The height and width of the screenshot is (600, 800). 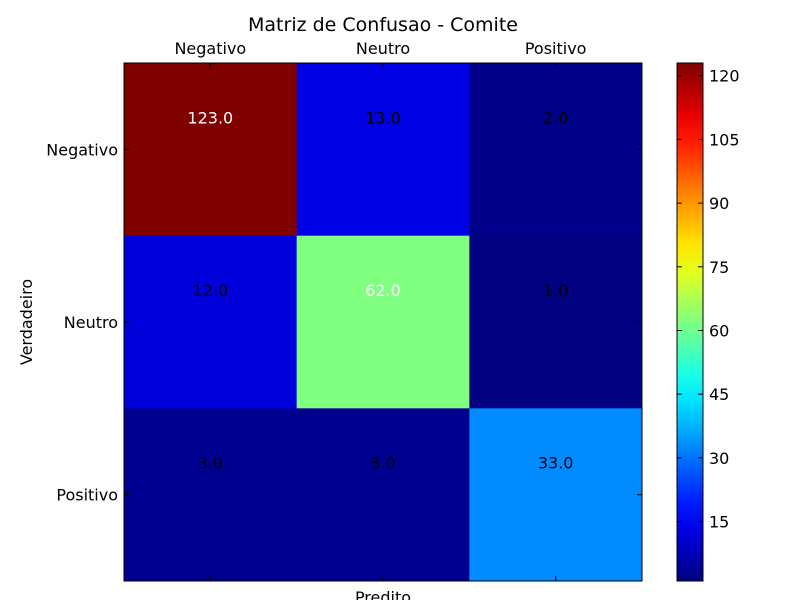 What do you see at coordinates (555, 290) in the screenshot?
I see `cell-value-label: 1.0` at bounding box center [555, 290].